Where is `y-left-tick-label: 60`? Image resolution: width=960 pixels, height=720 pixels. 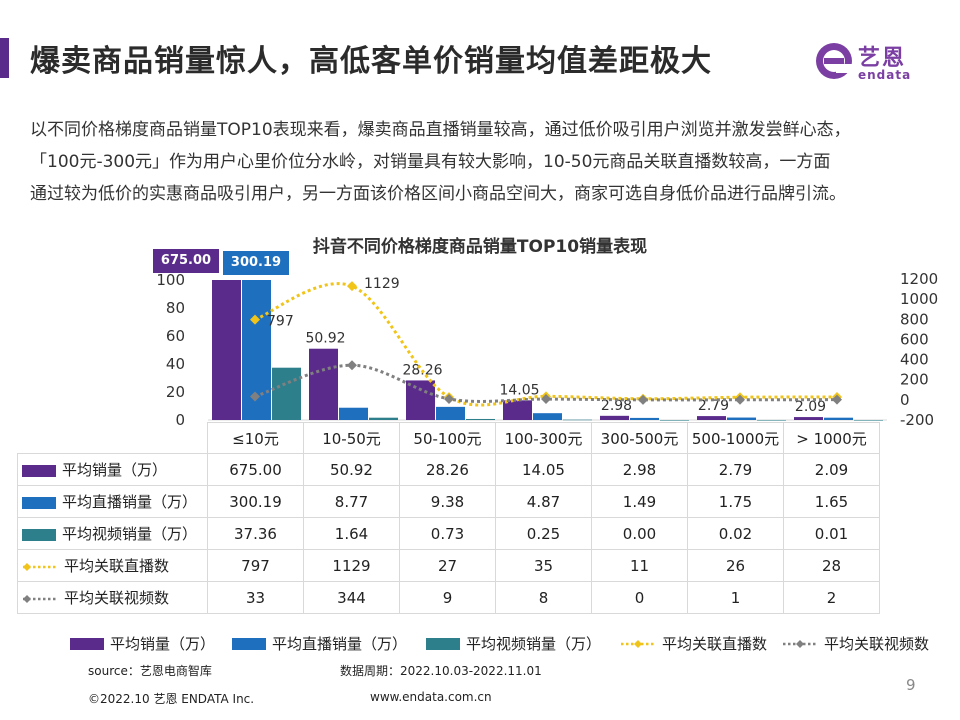
y-left-tick-label: 60 is located at coordinates (175, 336).